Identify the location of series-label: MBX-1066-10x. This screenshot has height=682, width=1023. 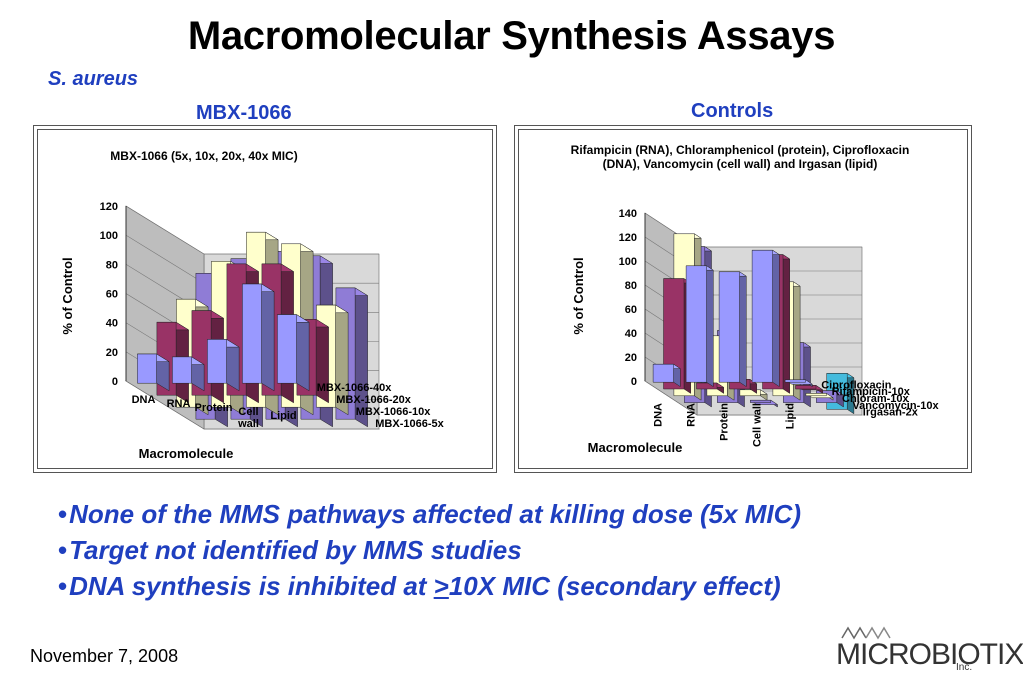
(393, 412).